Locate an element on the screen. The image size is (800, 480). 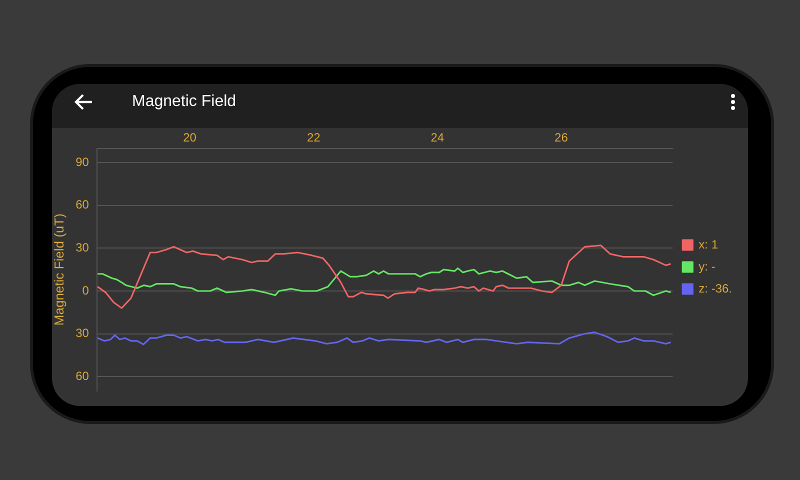
legend-label: x: 1 is located at coordinates (708, 244).